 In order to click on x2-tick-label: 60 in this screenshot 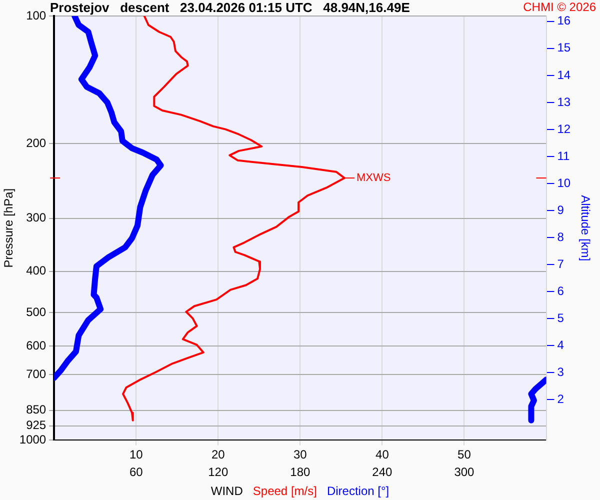, I will do `click(136, 472)`.